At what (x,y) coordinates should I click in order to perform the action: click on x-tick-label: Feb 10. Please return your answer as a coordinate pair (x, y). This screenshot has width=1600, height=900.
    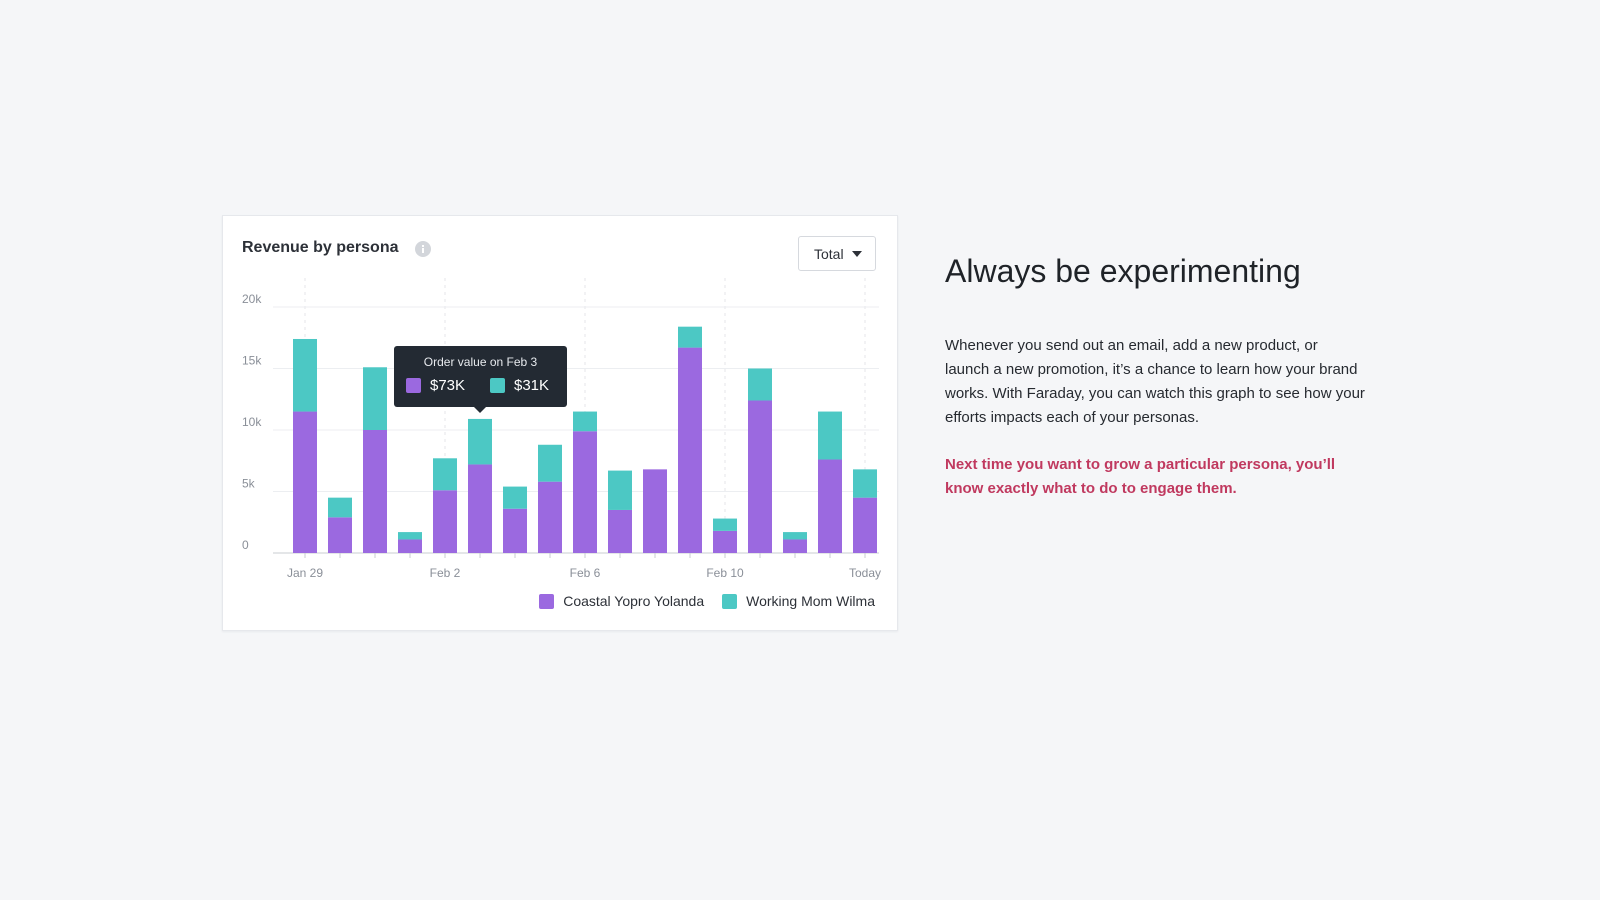
    Looking at the image, I should click on (725, 573).